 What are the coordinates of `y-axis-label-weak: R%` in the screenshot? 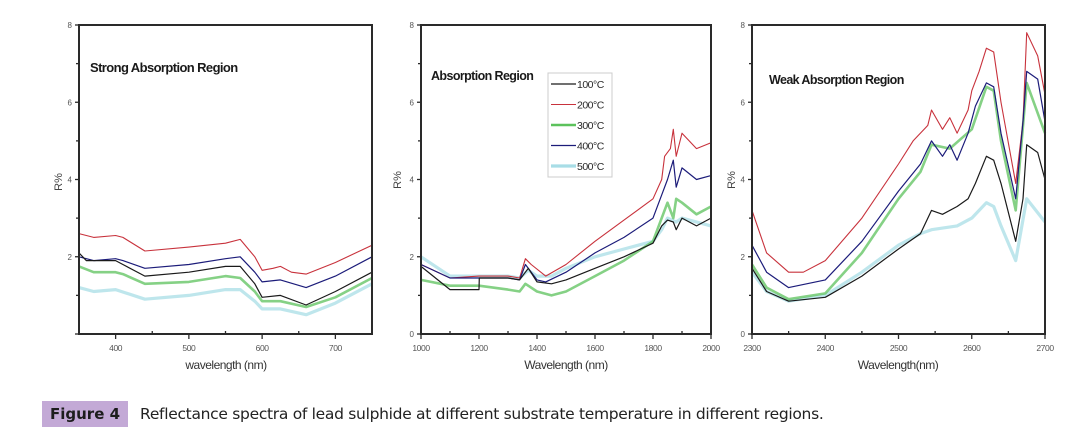 It's located at (732, 180).